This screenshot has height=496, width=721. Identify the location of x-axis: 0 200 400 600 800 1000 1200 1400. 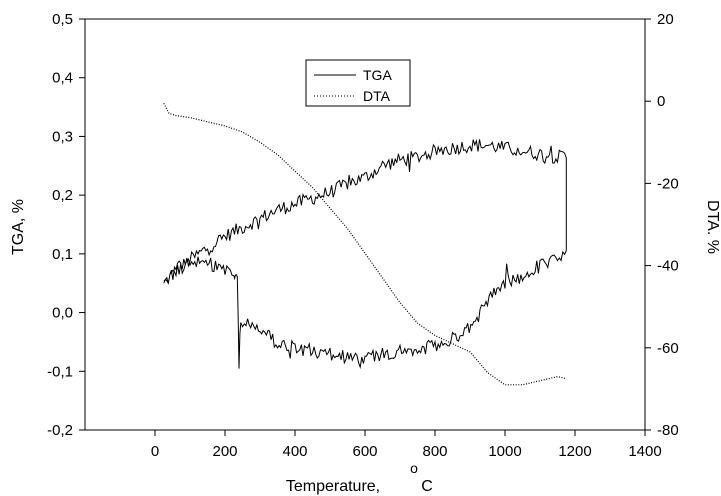
(406, 445).